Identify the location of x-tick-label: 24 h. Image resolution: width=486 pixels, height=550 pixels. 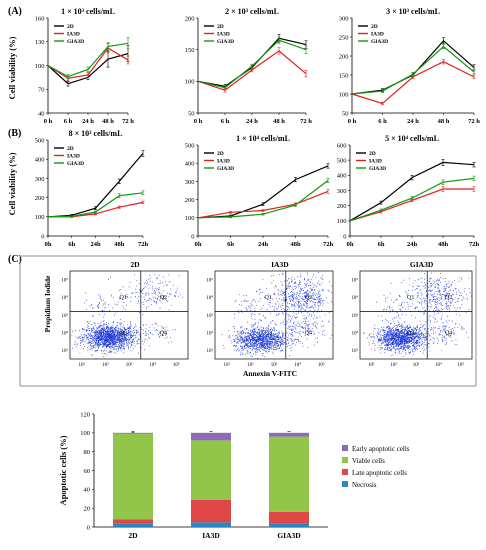
(88, 121).